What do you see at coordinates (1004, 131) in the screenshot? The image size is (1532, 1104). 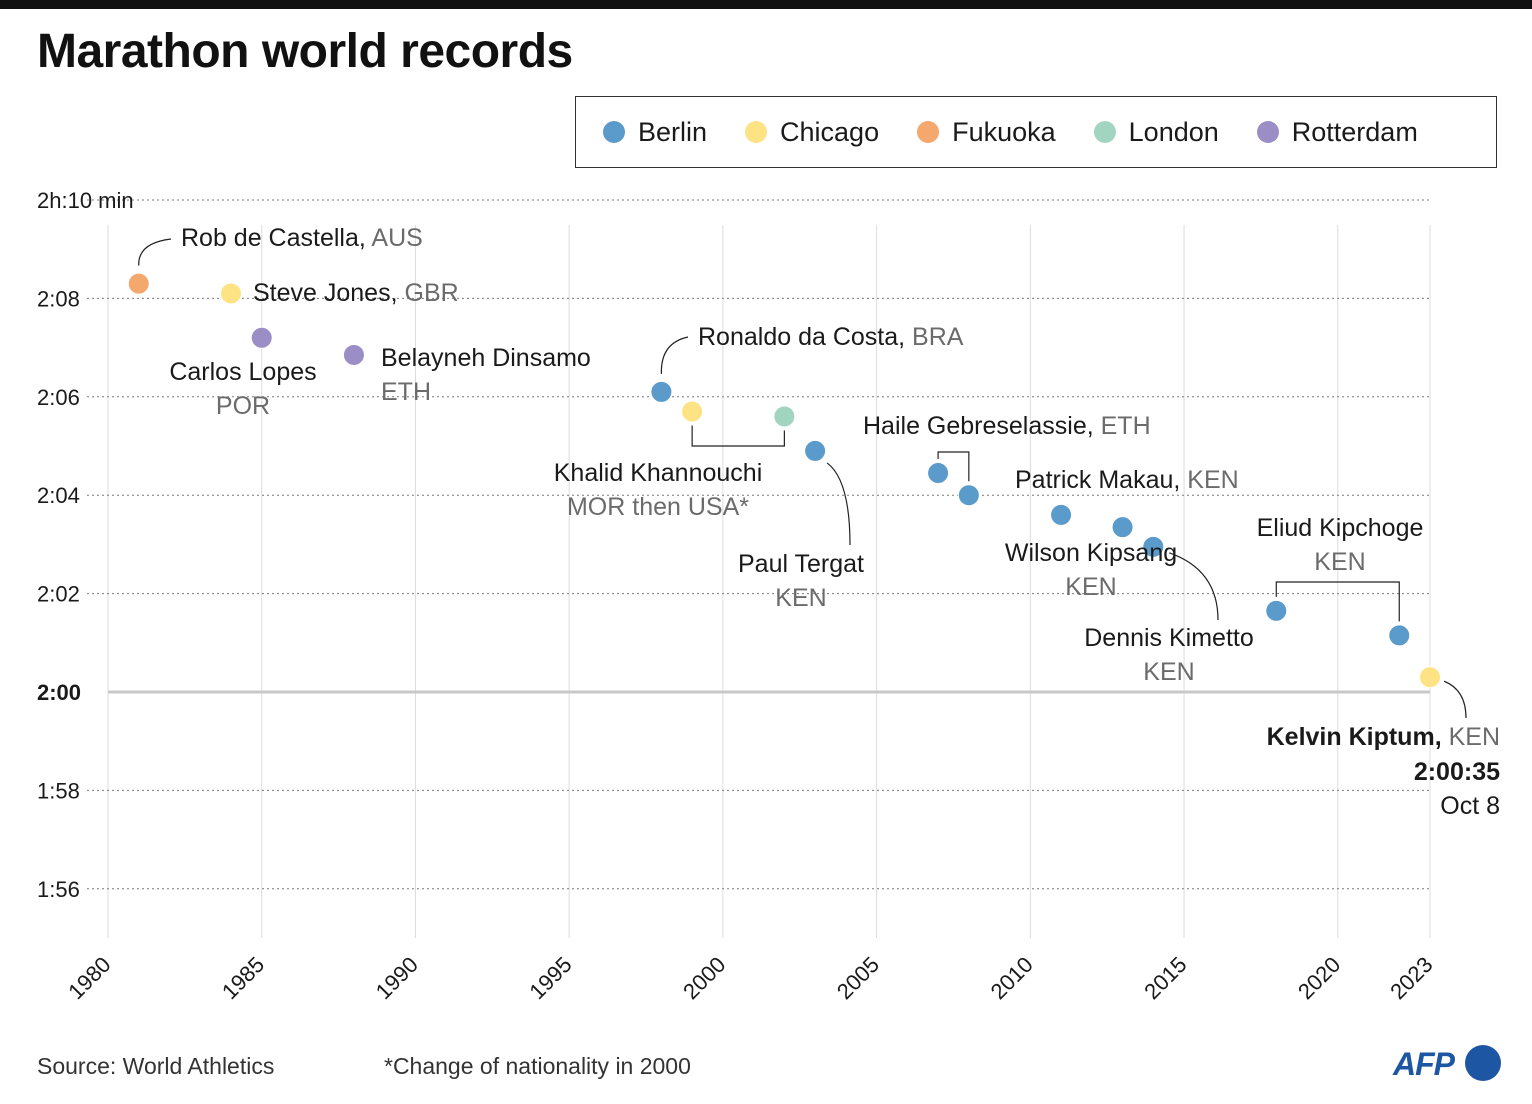 I see `legend-label-fukuoka: Fukuoka` at bounding box center [1004, 131].